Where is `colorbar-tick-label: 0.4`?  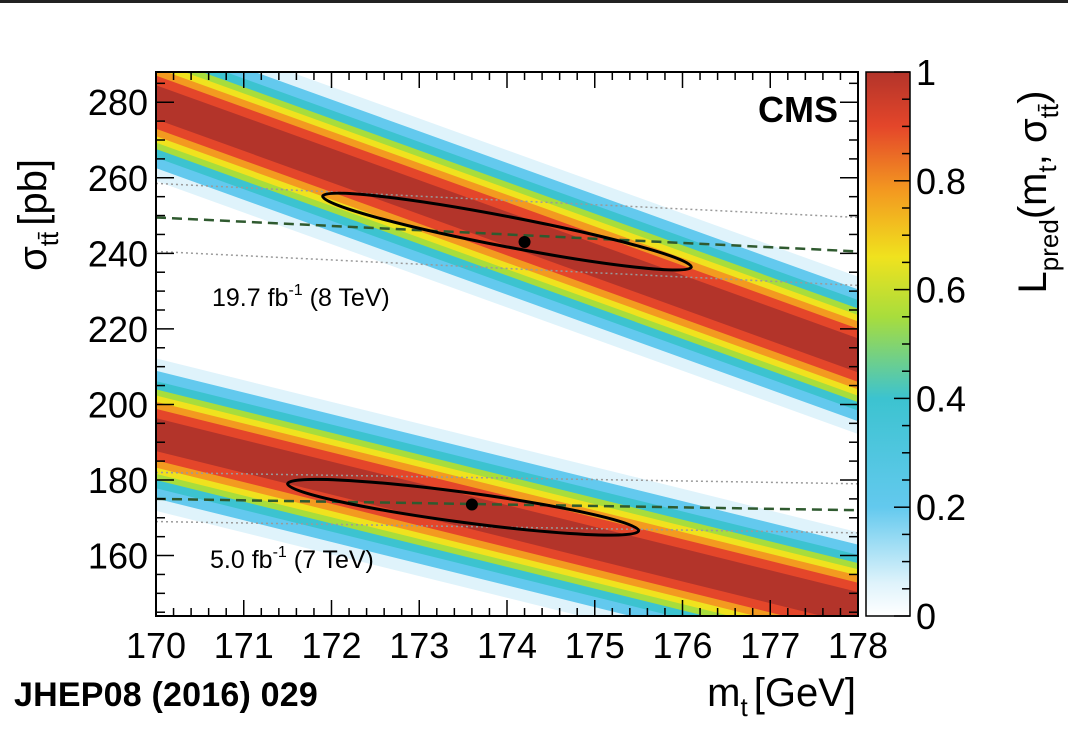 colorbar-tick-label: 0.4 is located at coordinates (941, 398).